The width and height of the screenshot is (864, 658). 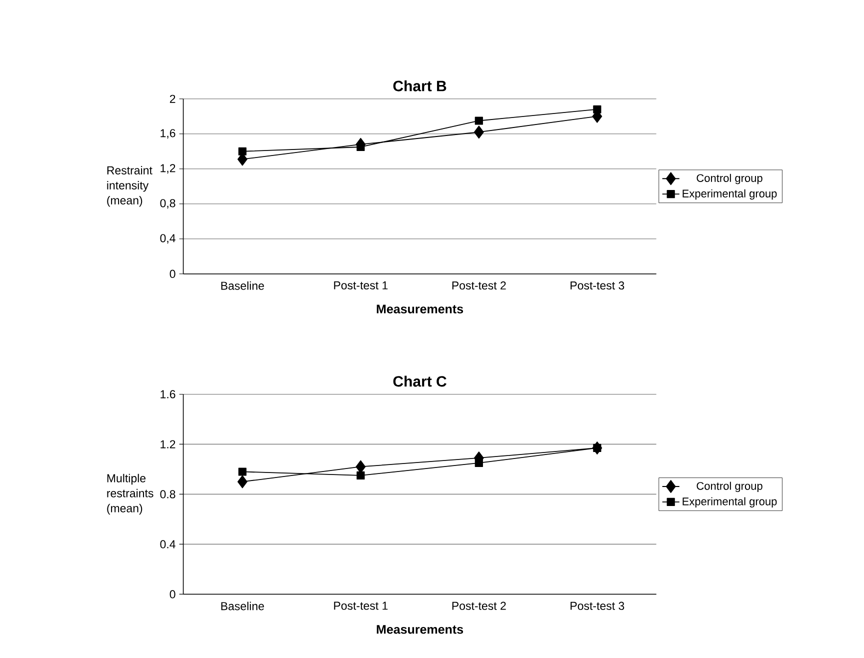 What do you see at coordinates (168, 444) in the screenshot?
I see `y-tick-label: 1.2` at bounding box center [168, 444].